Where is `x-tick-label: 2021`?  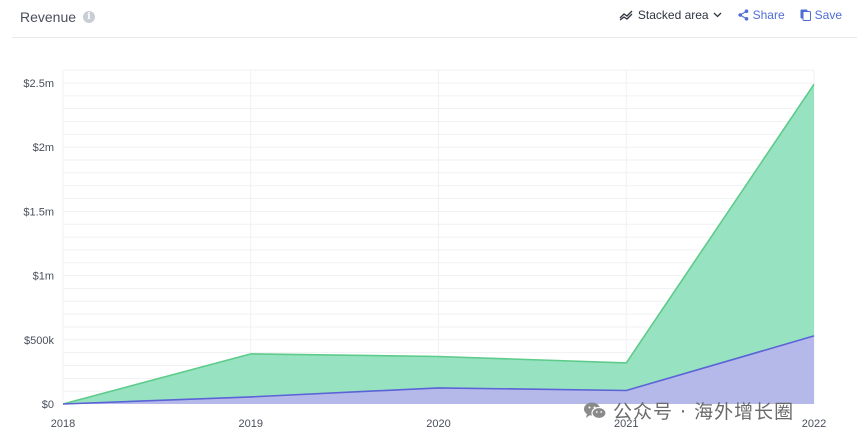
x-tick-label: 2021 is located at coordinates (626, 424).